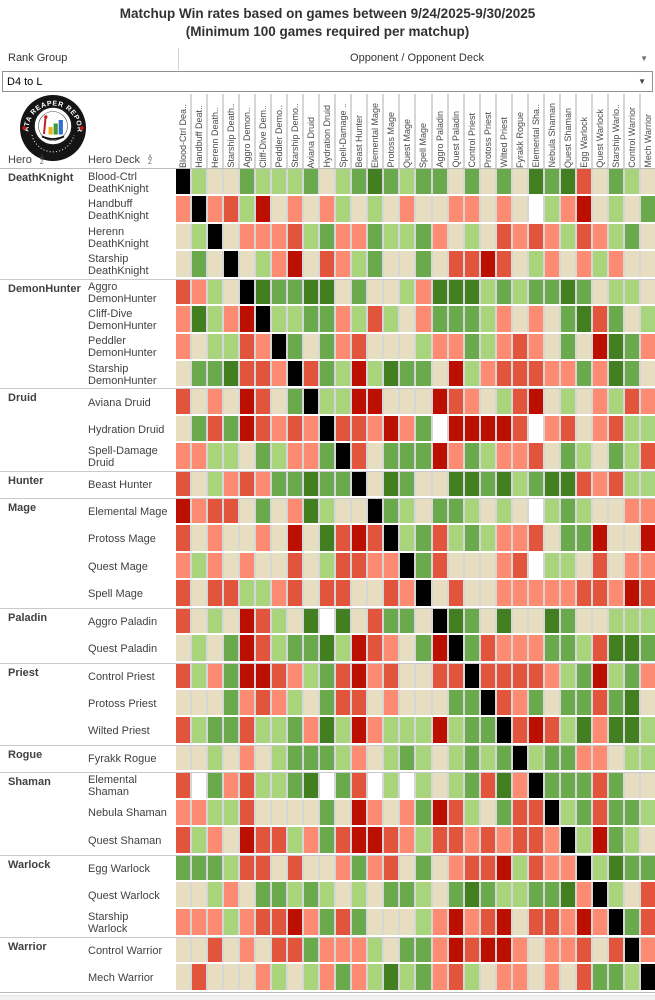 The height and width of the screenshot is (1000, 655). I want to click on deck-row-label: Hydration Druid, so click(126, 429).